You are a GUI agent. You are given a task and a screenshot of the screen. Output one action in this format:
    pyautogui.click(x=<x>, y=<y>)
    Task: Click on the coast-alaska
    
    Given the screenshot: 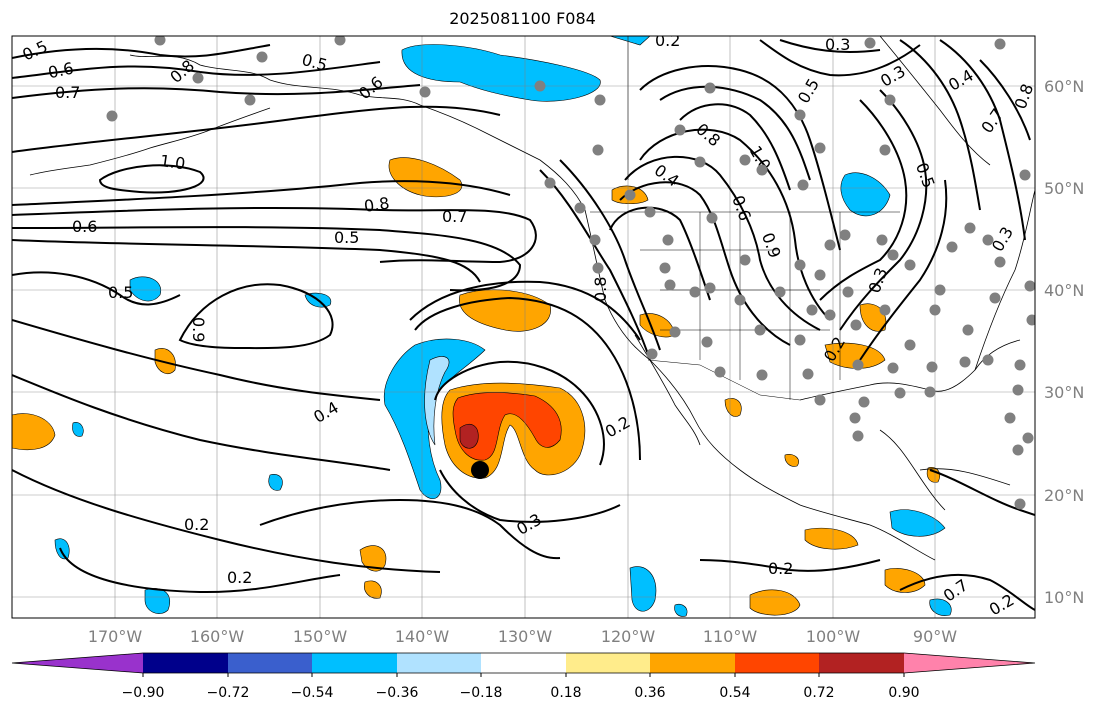 What is the action you would take?
    pyautogui.click(x=357, y=132)
    